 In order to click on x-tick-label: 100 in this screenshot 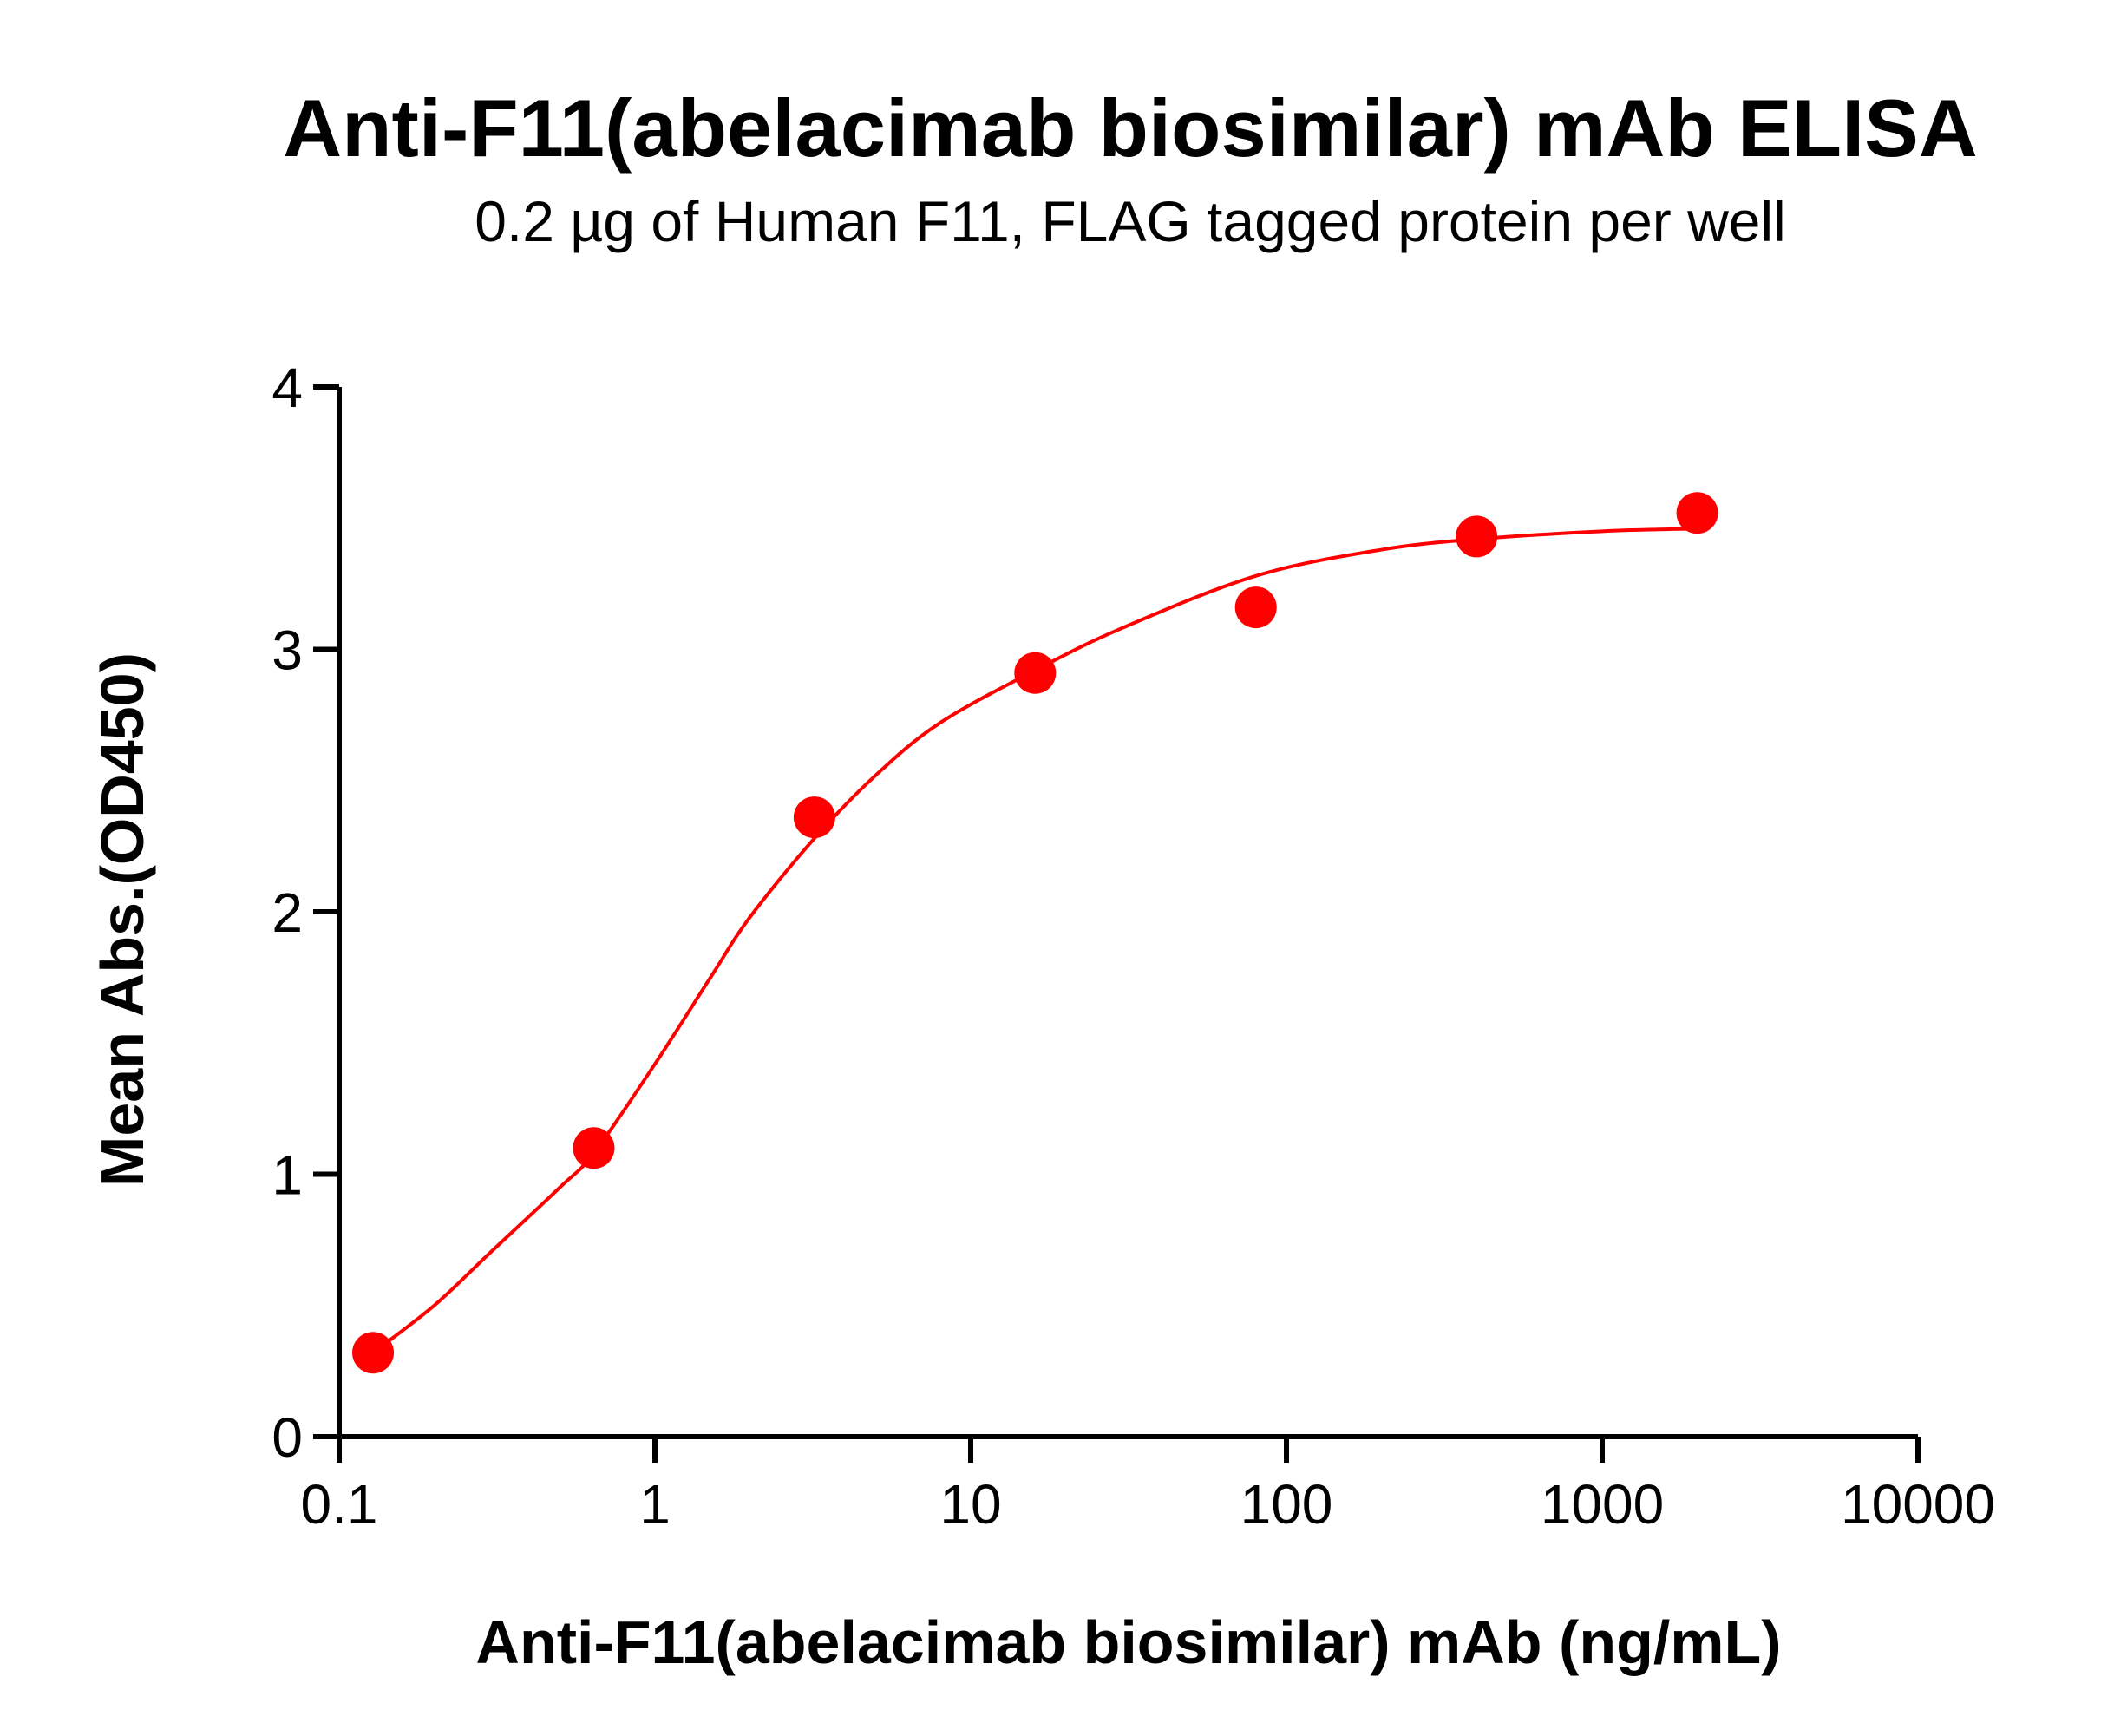, I will do `click(1286, 1505)`.